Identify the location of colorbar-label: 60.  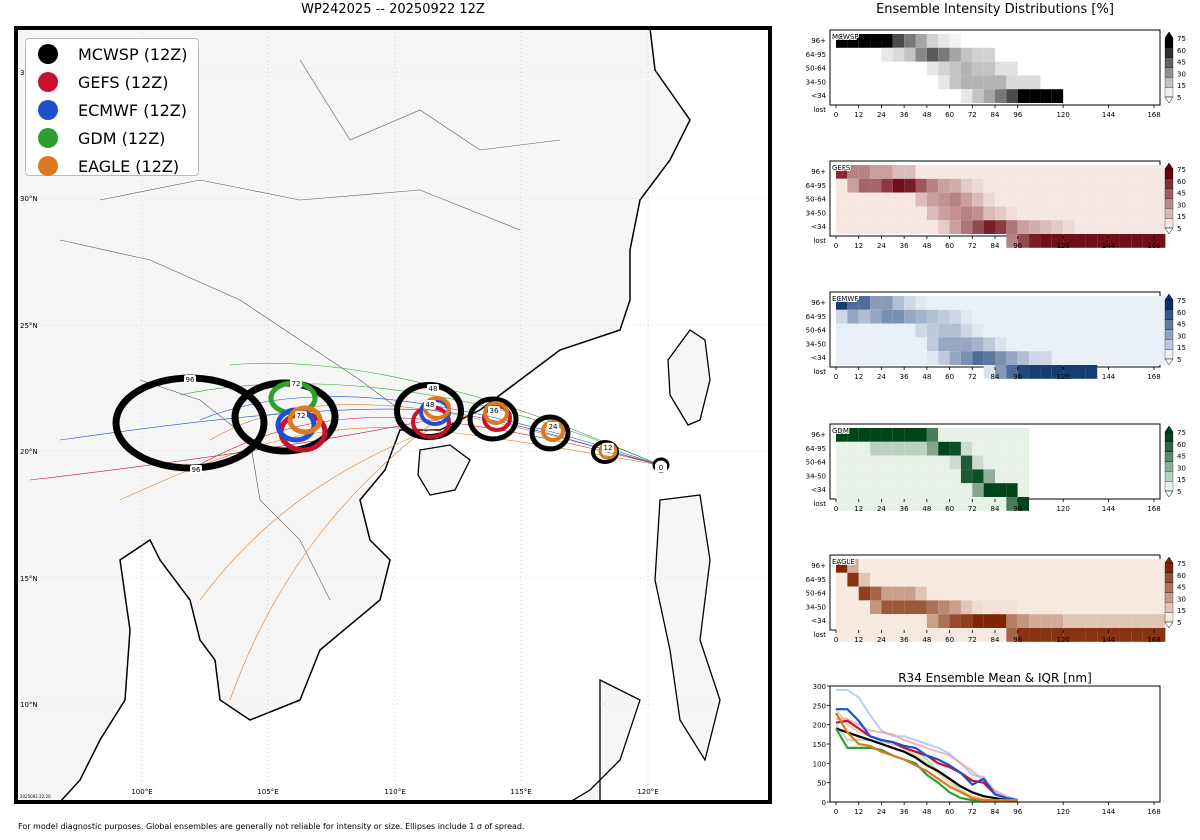
(1181, 576).